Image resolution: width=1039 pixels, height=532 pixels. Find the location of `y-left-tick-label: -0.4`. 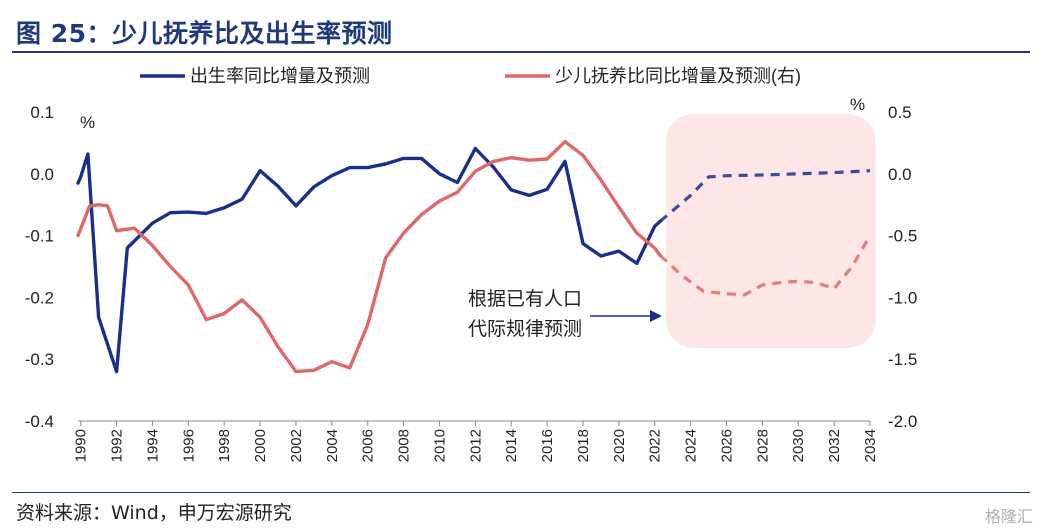

y-left-tick-label: -0.4 is located at coordinates (39, 421).